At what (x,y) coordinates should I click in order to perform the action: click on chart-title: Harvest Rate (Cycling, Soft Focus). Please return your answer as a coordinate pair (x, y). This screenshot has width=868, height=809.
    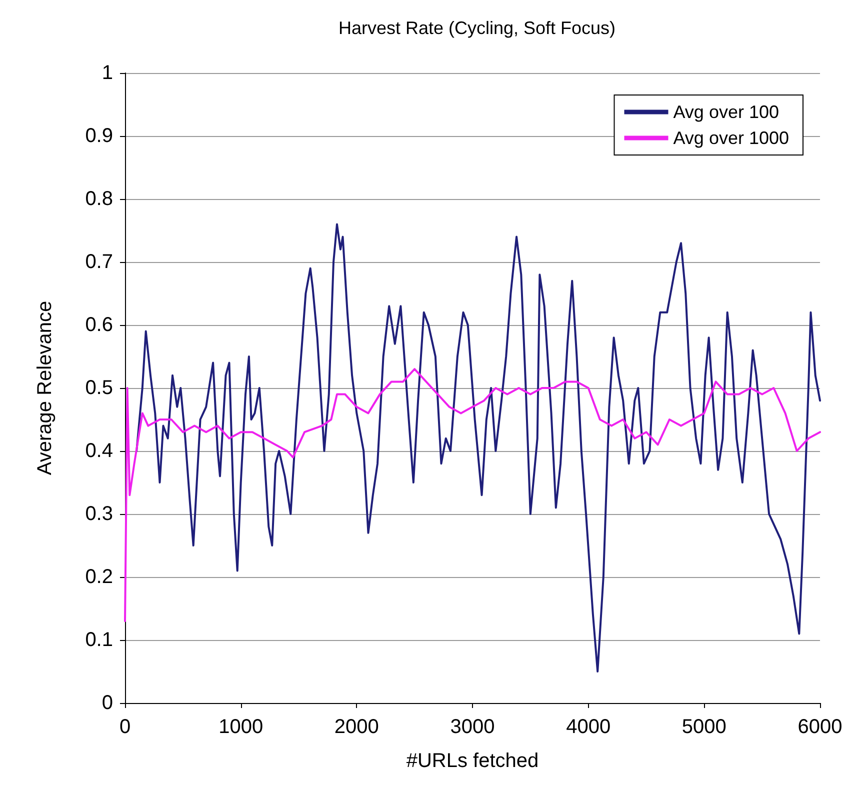
    Looking at the image, I should click on (477, 28).